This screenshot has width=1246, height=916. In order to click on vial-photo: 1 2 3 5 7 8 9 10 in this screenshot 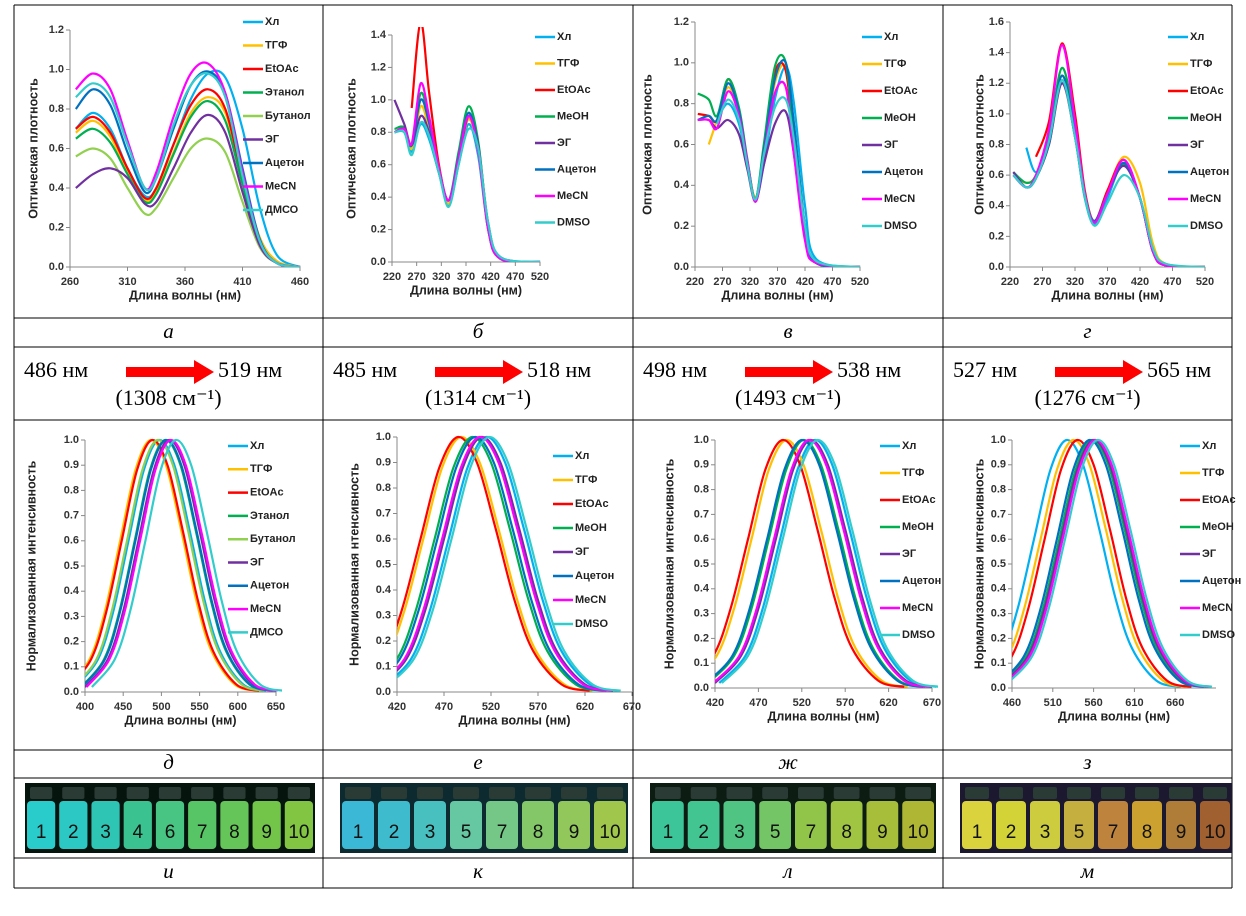, I will do `click(793, 818)`.